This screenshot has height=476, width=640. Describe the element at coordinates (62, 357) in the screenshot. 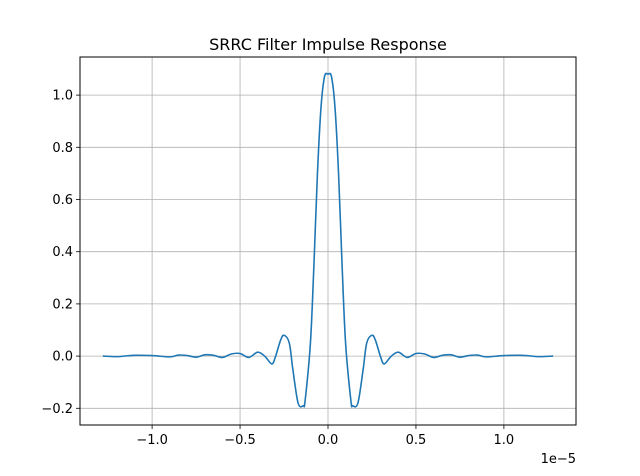

I see `y-tick-label: 0.0` at that location.